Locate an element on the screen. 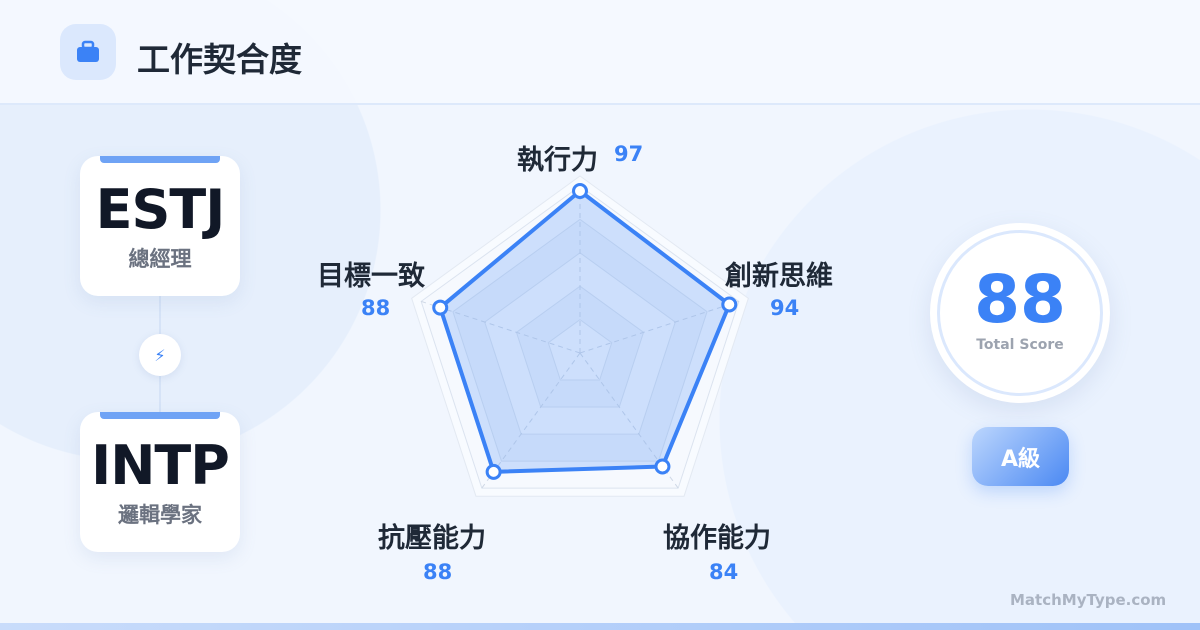 Image resolution: width=1200 pixels, height=630 pixels. lightning-icon: ⚡ is located at coordinates (160, 355).